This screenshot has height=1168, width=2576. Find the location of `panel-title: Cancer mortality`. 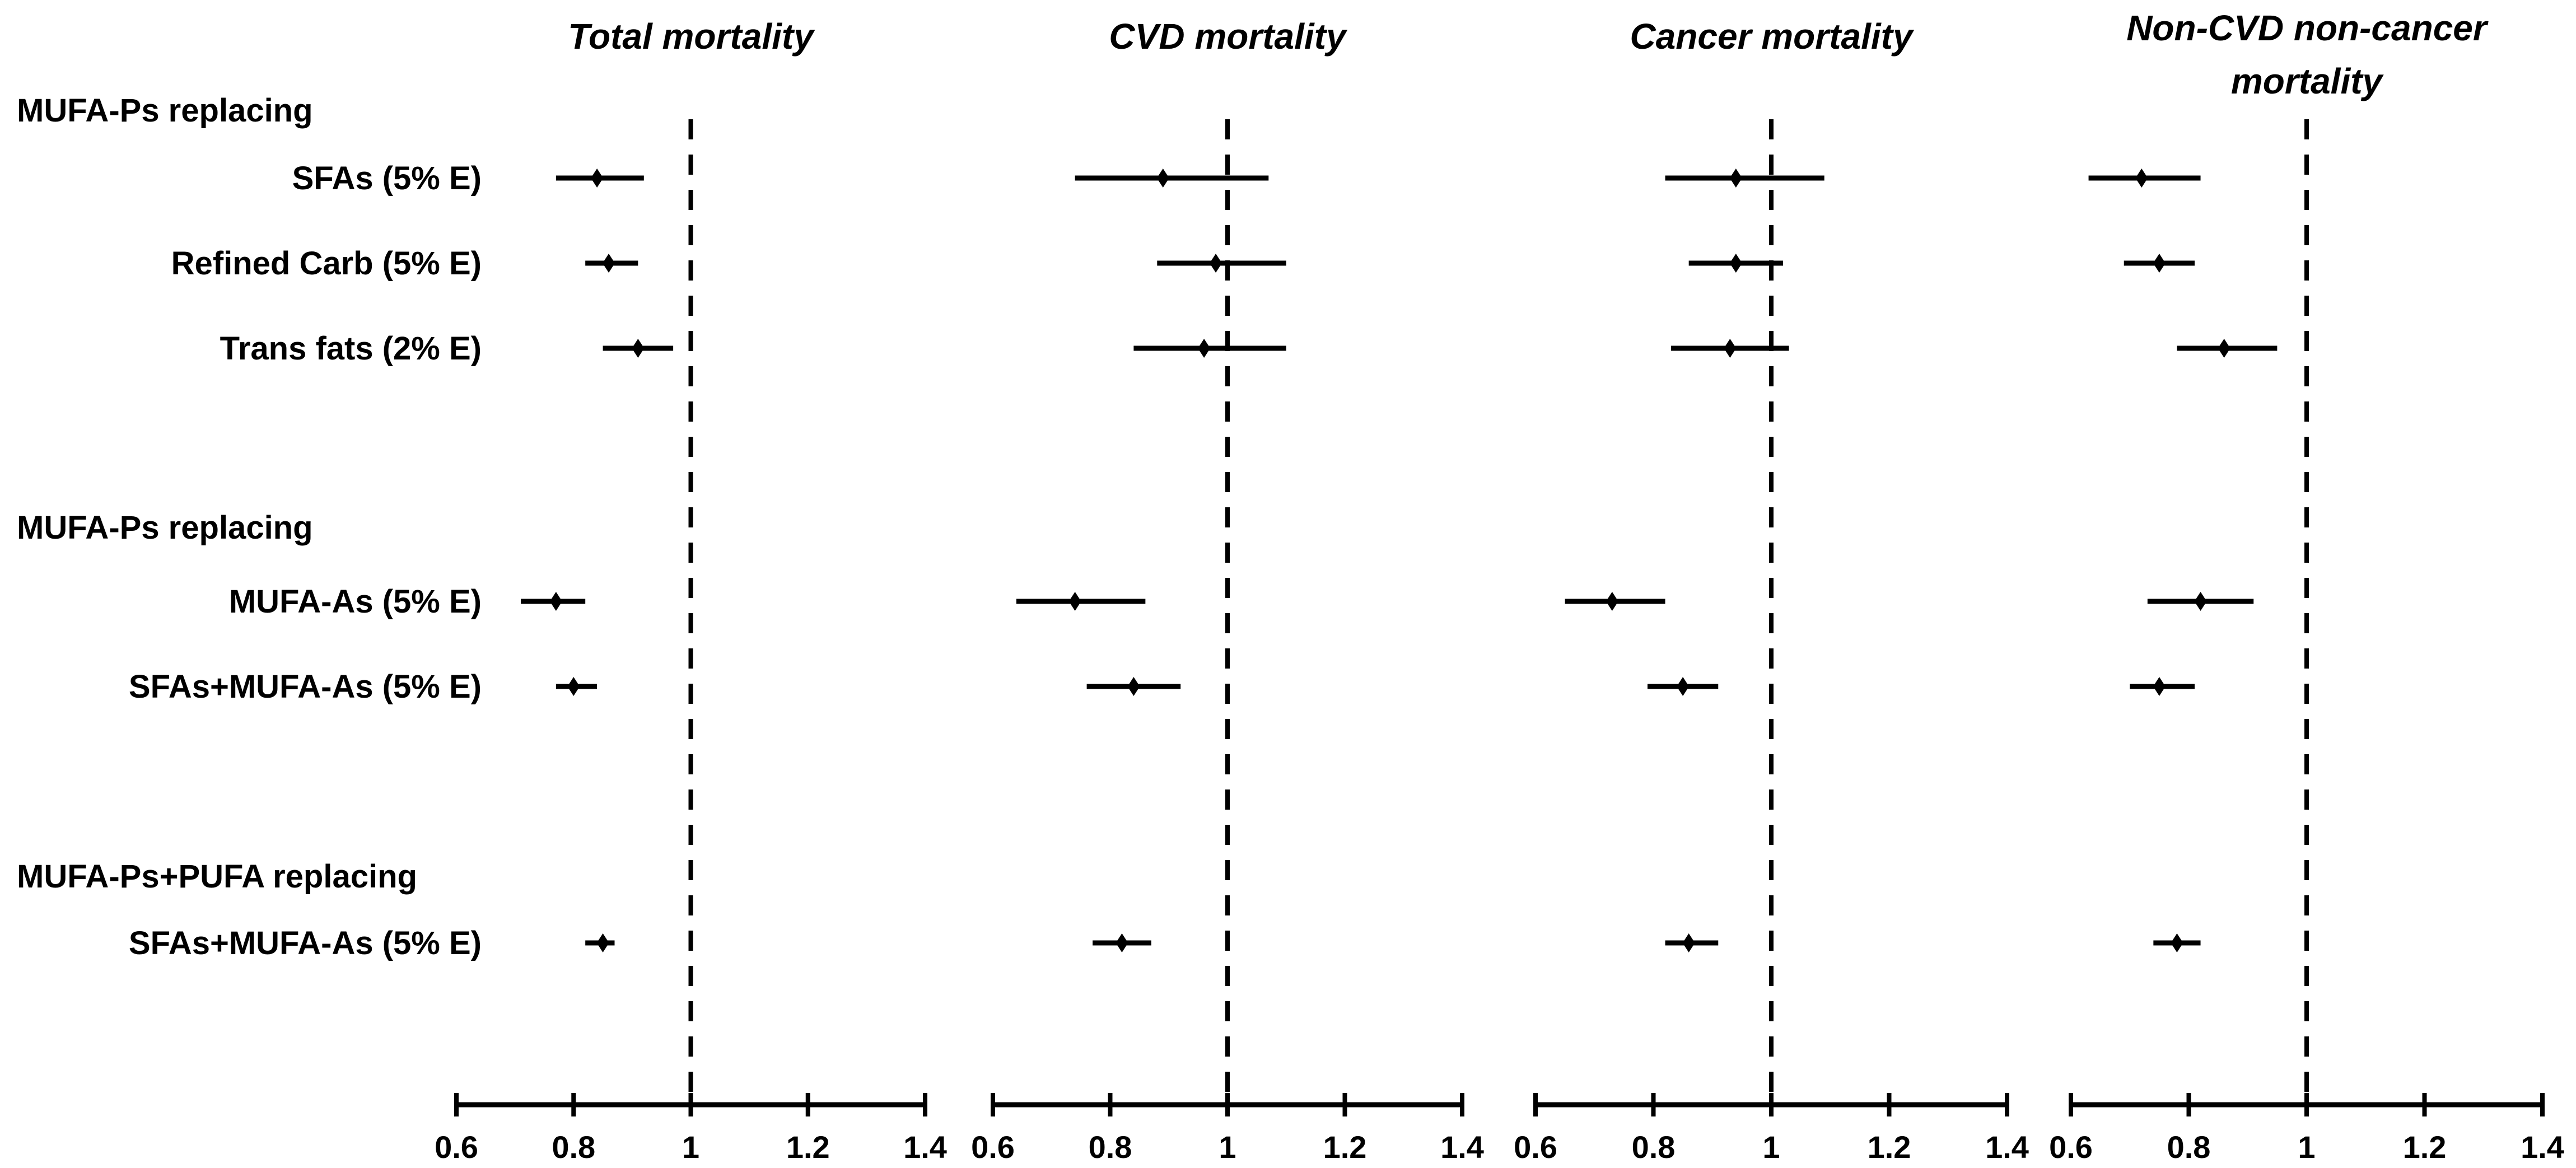

panel-title: Cancer mortality is located at coordinates (1772, 36).